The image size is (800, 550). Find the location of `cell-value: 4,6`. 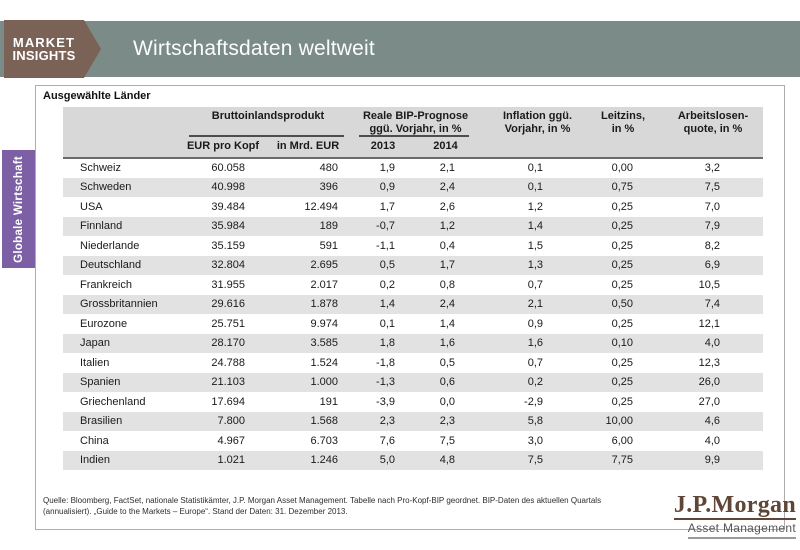

cell-value: 4,6 is located at coordinates (712, 421).